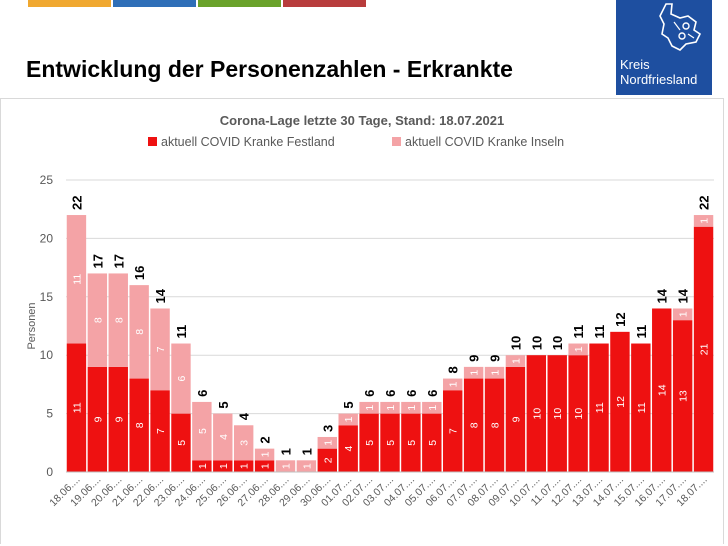  I want to click on data-label: 14, so click(663, 390).